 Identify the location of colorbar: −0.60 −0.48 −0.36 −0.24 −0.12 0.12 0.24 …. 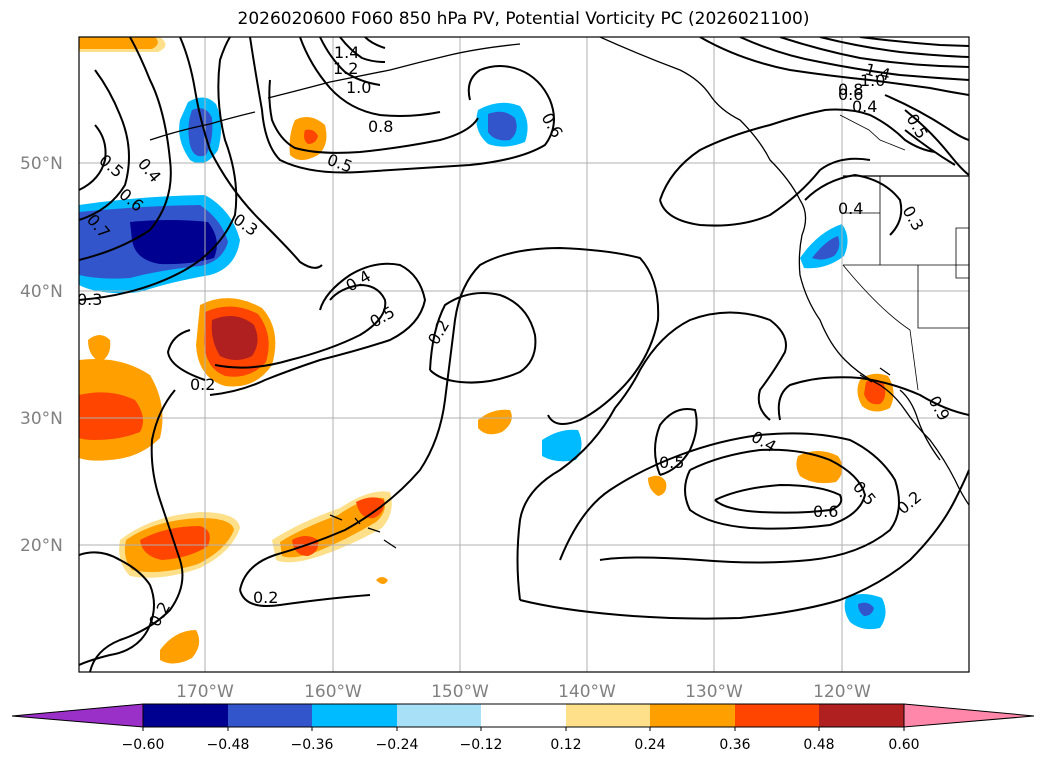
(523, 728).